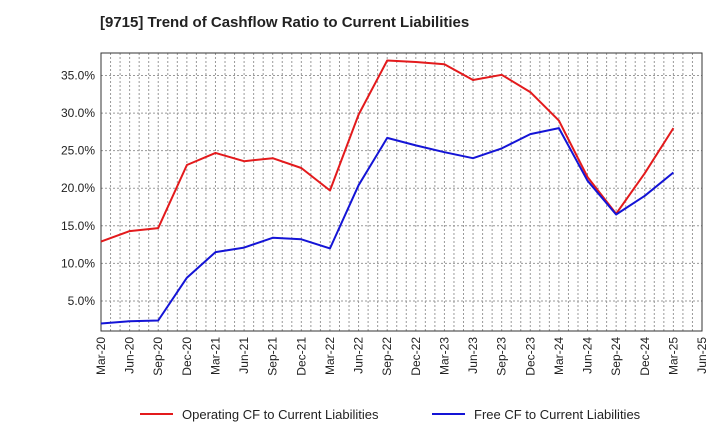 The width and height of the screenshot is (720, 440). Describe the element at coordinates (557, 414) in the screenshot. I see `legend-label-2: Free CF to Current Liabilities` at that location.